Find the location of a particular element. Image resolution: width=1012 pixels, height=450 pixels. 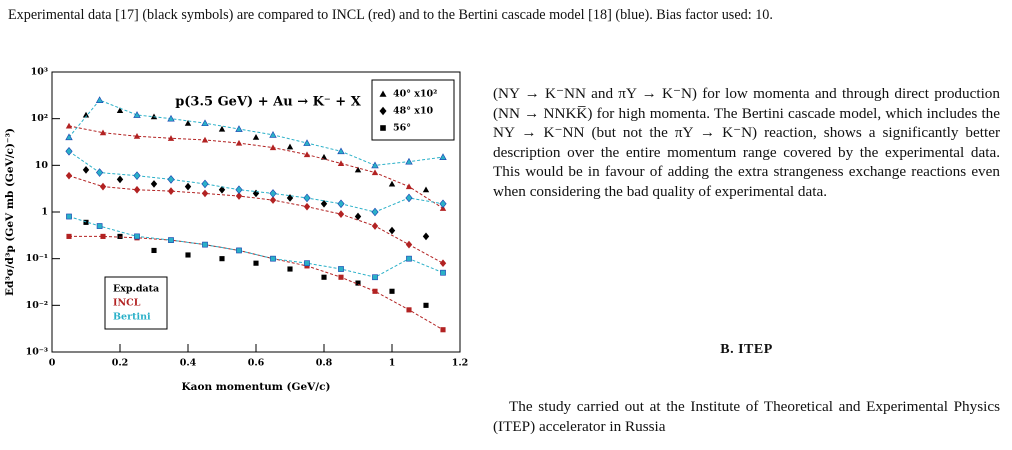

chart-title: p(3.5 GeV) + Au → K⁻ + X is located at coordinates (268, 102).